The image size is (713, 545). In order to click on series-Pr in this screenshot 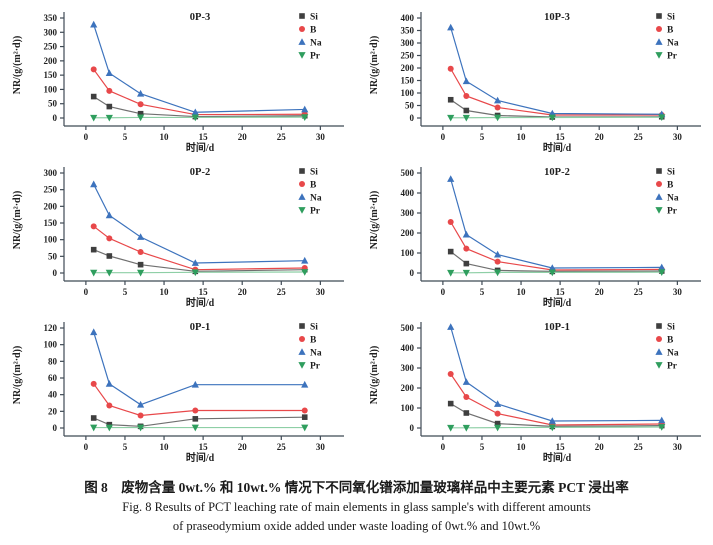, I will do `click(556, 118)`.